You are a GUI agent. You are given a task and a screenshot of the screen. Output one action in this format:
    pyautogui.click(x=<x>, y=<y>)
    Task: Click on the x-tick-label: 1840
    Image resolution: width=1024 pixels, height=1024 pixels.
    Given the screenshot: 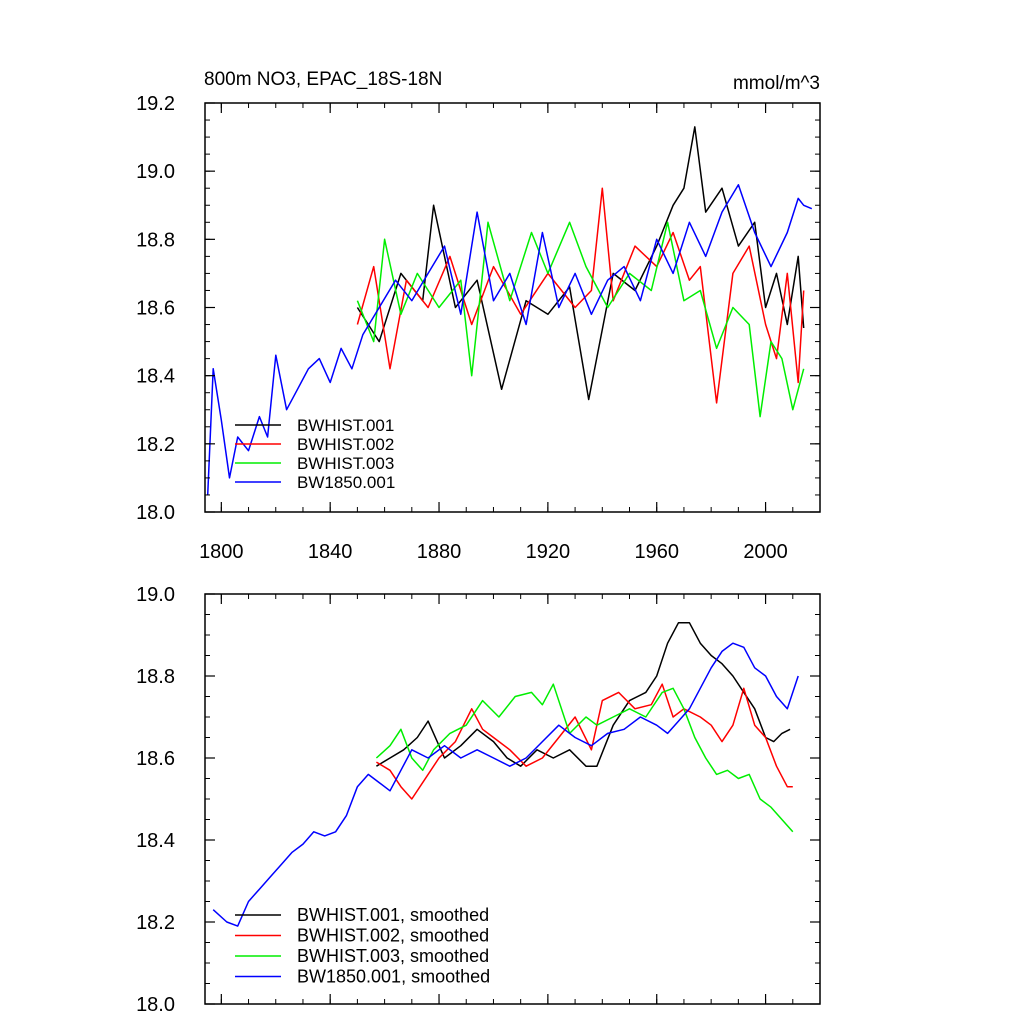 What is the action you would take?
    pyautogui.click(x=330, y=552)
    